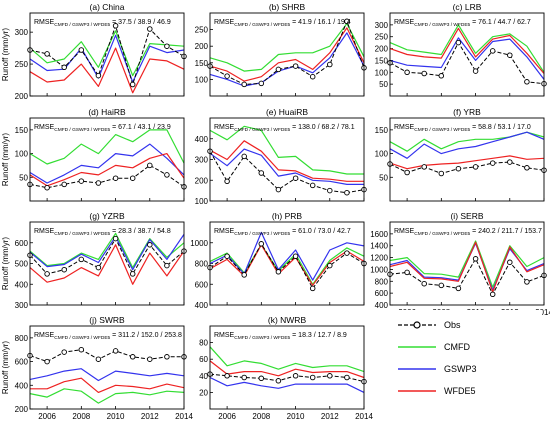  I want to click on y-tick-label: 1200, so click(379, 258).